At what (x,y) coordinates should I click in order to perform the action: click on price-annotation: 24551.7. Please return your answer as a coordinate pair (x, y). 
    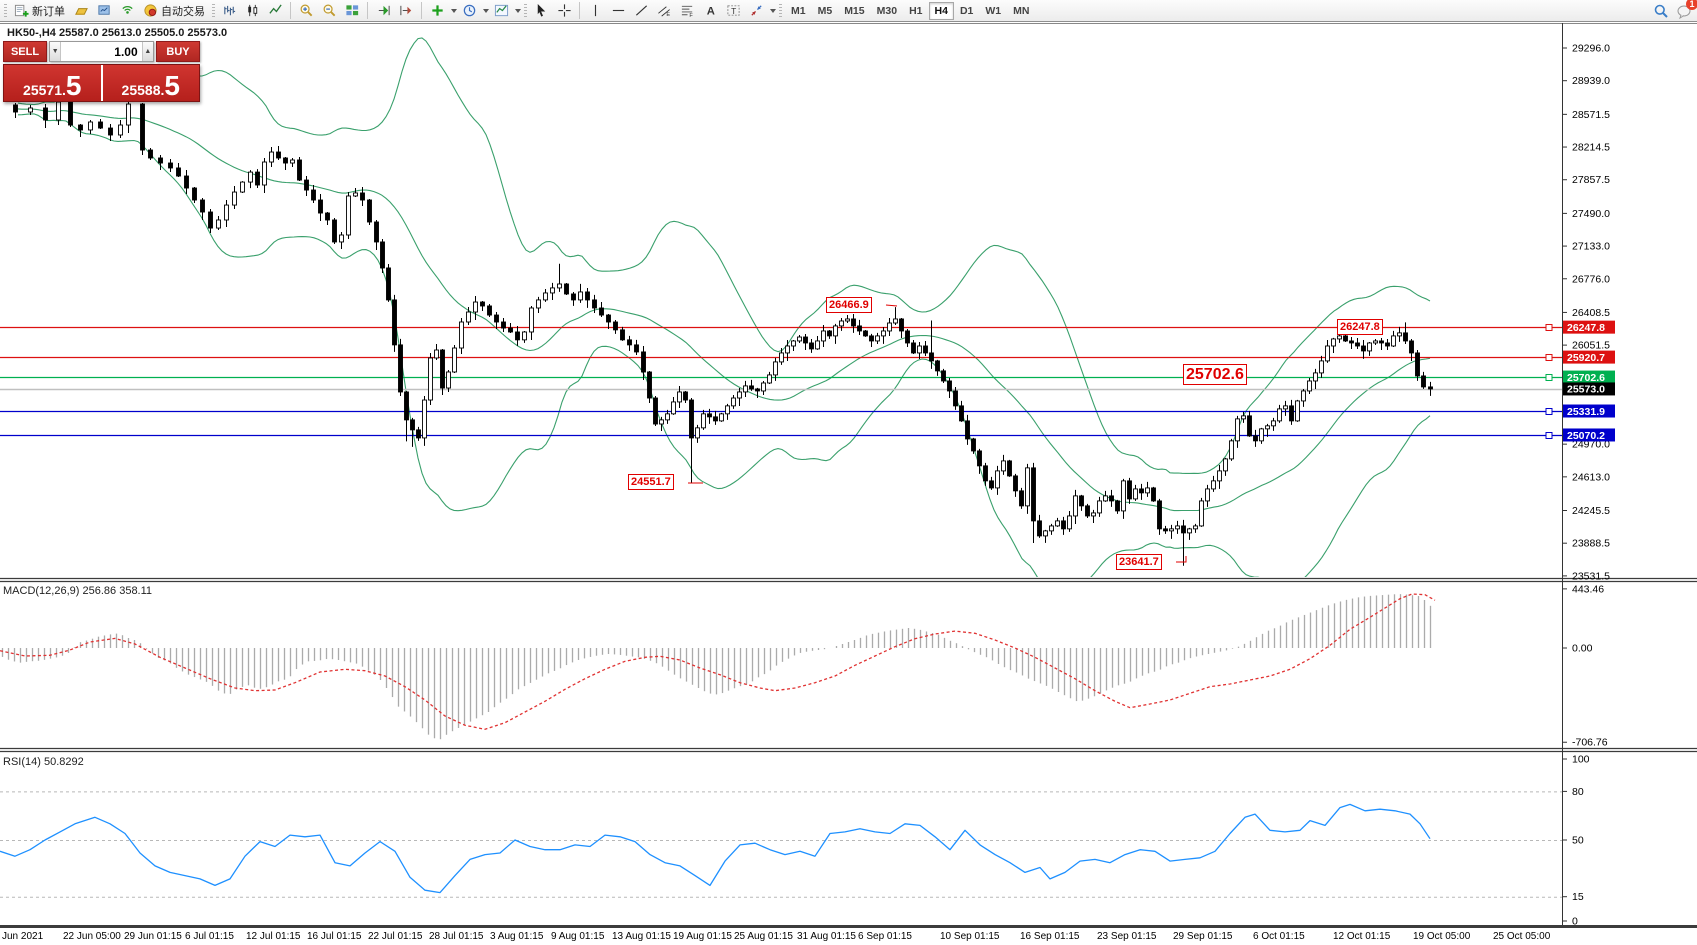
    Looking at the image, I should click on (651, 482).